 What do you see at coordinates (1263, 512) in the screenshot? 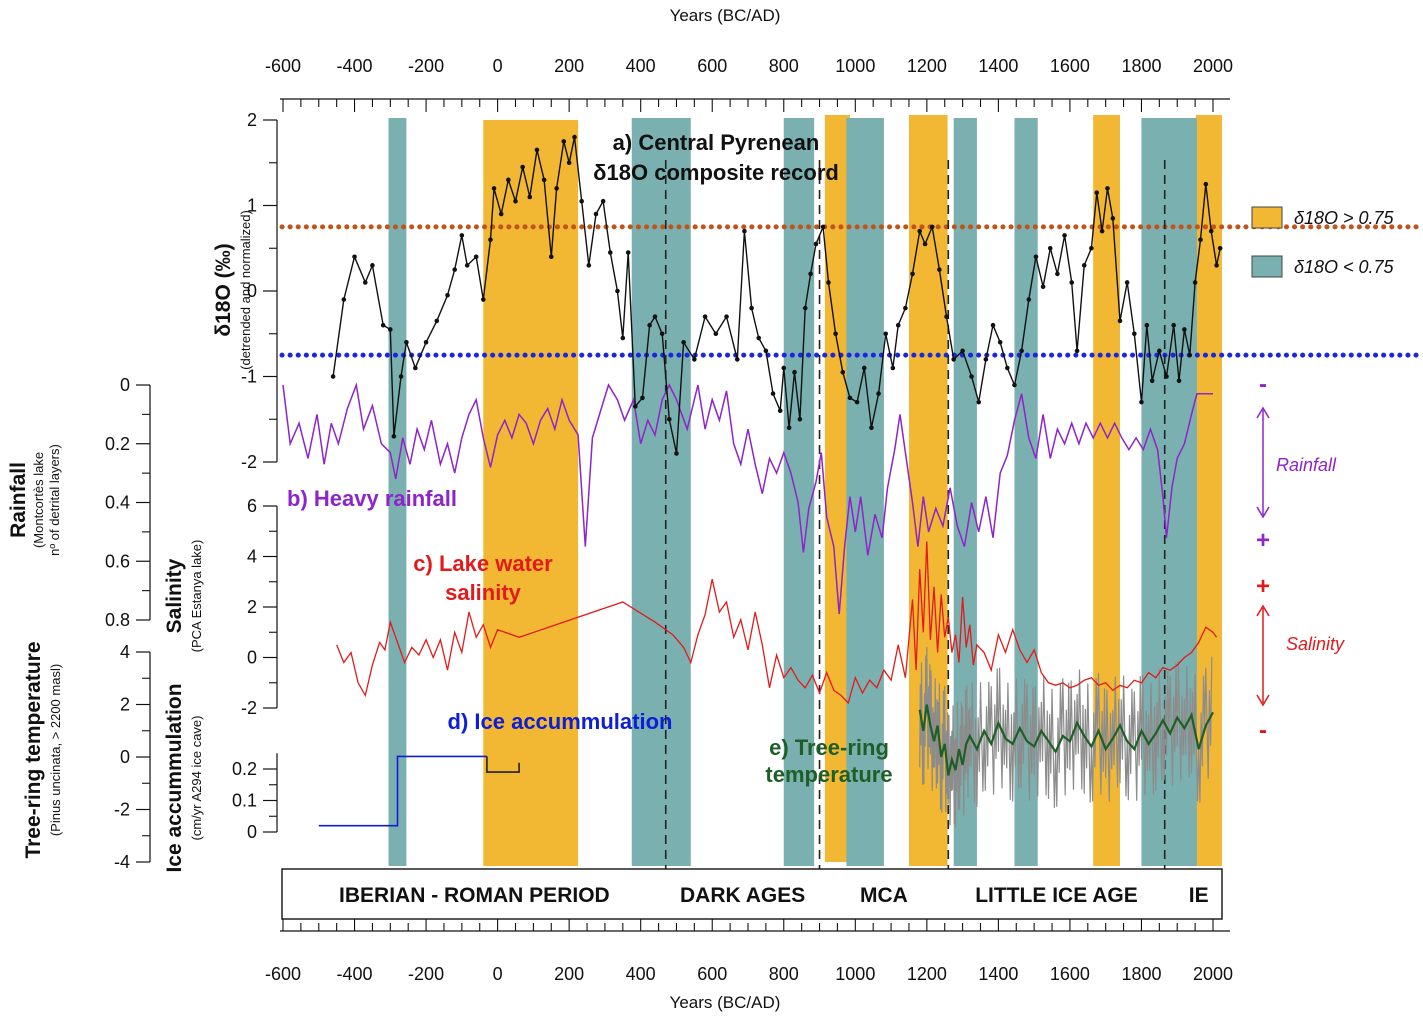
I see `rainfall-arrow-head-down` at bounding box center [1263, 512].